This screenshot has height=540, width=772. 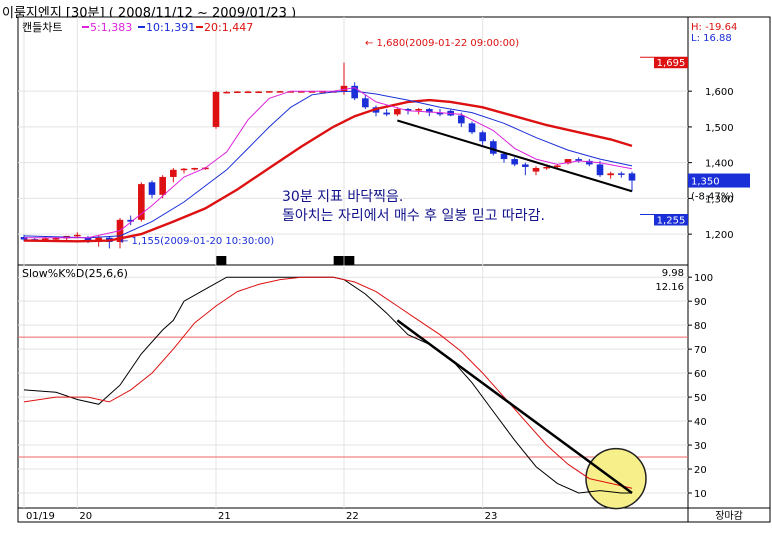 I want to click on x-tick-label: 01/19, so click(x=40, y=516).